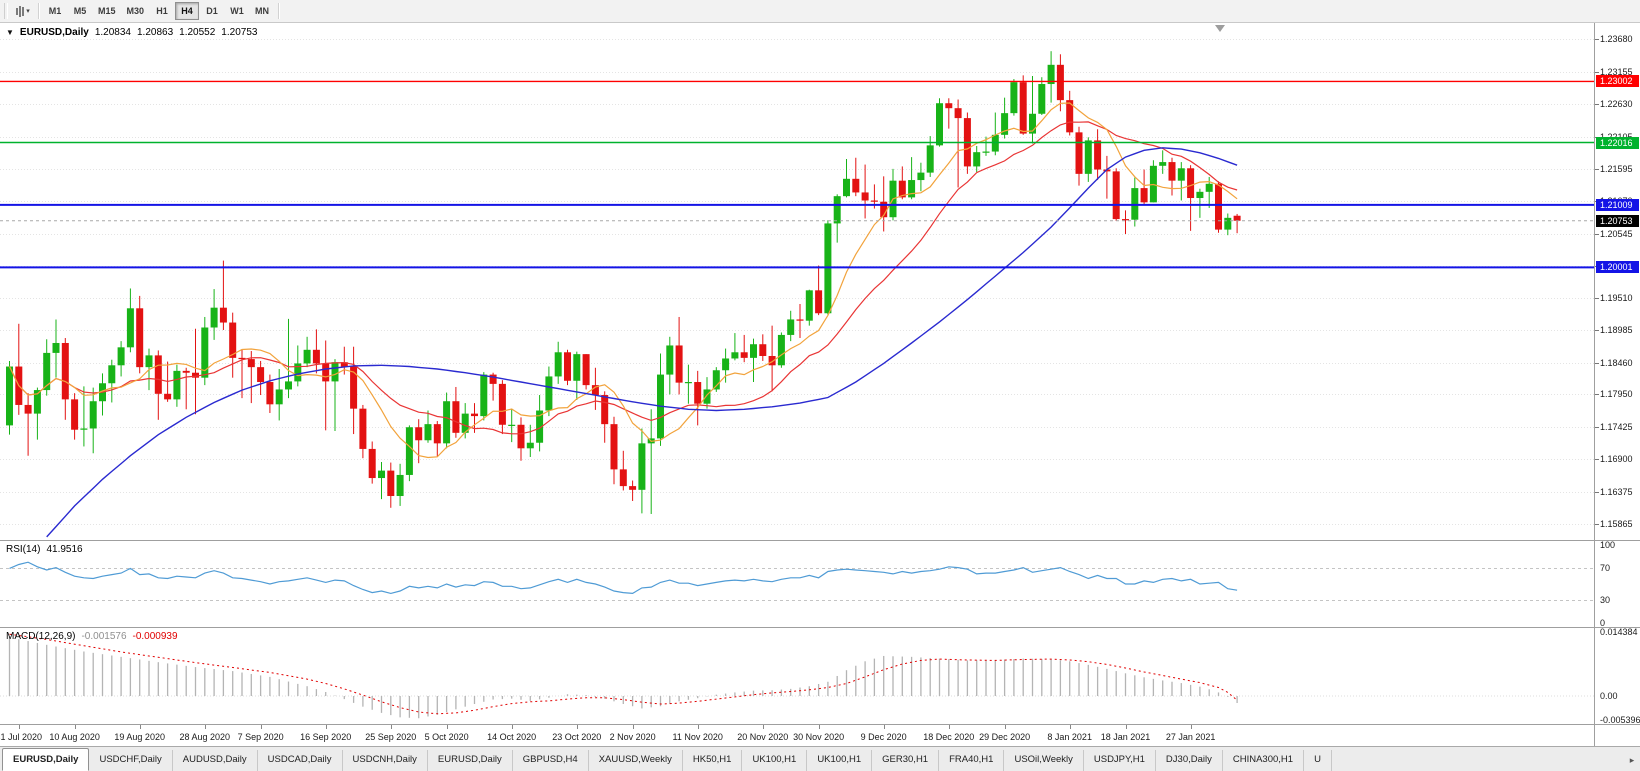 This screenshot has height=771, width=1640. What do you see at coordinates (237, 11) in the screenshot?
I see `timeframe-button-w1: W1` at bounding box center [237, 11].